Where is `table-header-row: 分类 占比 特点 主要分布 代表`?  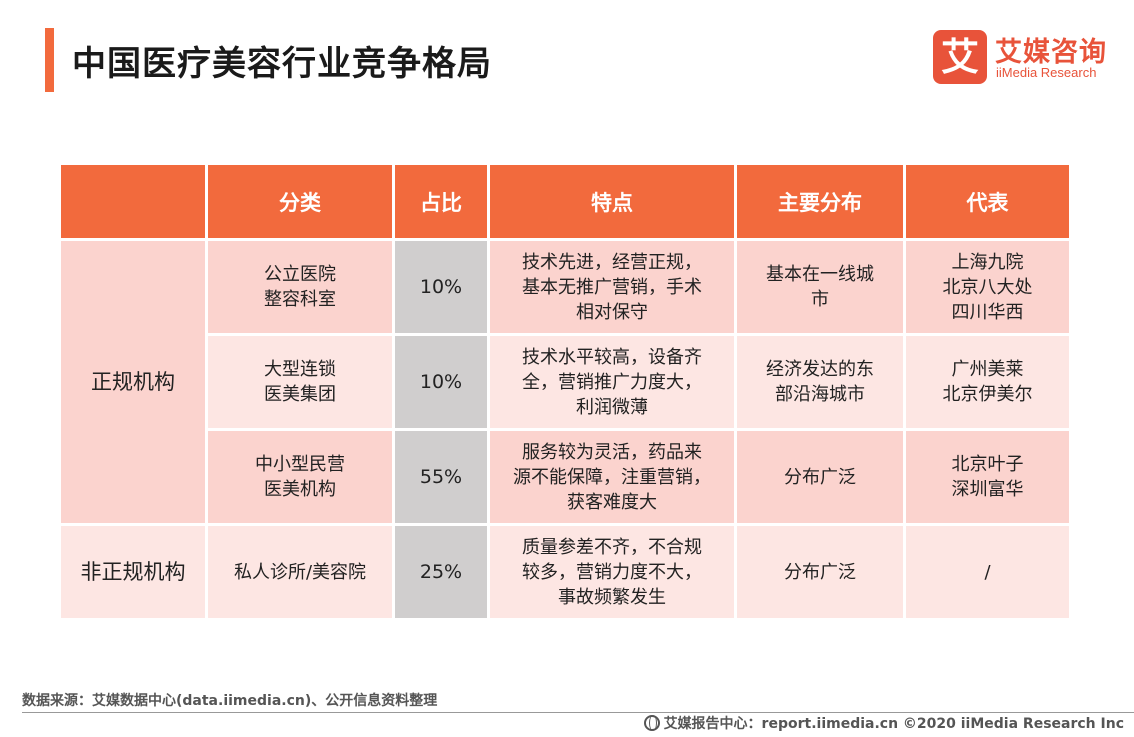 table-header-row: 分类 占比 特点 主要分布 代表 is located at coordinates (565, 201).